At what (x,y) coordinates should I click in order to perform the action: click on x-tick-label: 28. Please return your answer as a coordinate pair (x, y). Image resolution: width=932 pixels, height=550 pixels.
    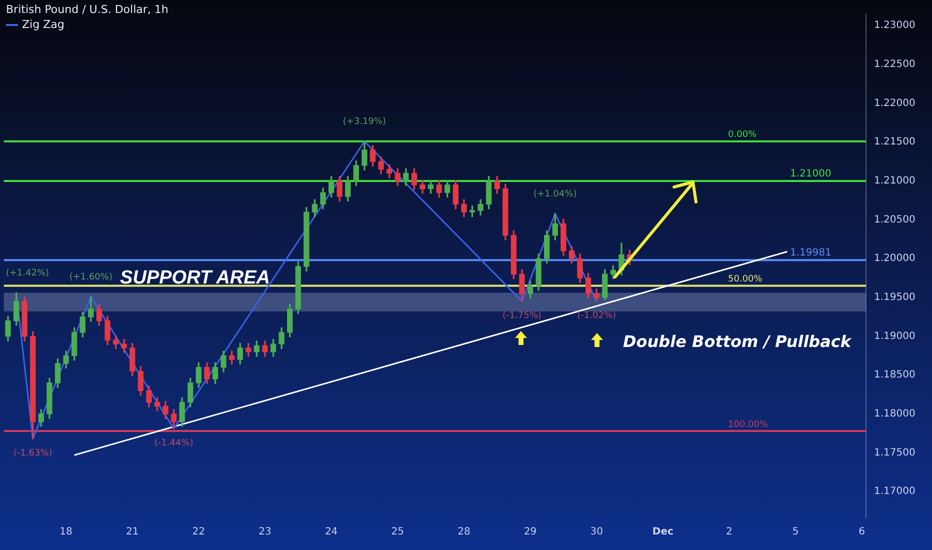
    Looking at the image, I should click on (464, 532).